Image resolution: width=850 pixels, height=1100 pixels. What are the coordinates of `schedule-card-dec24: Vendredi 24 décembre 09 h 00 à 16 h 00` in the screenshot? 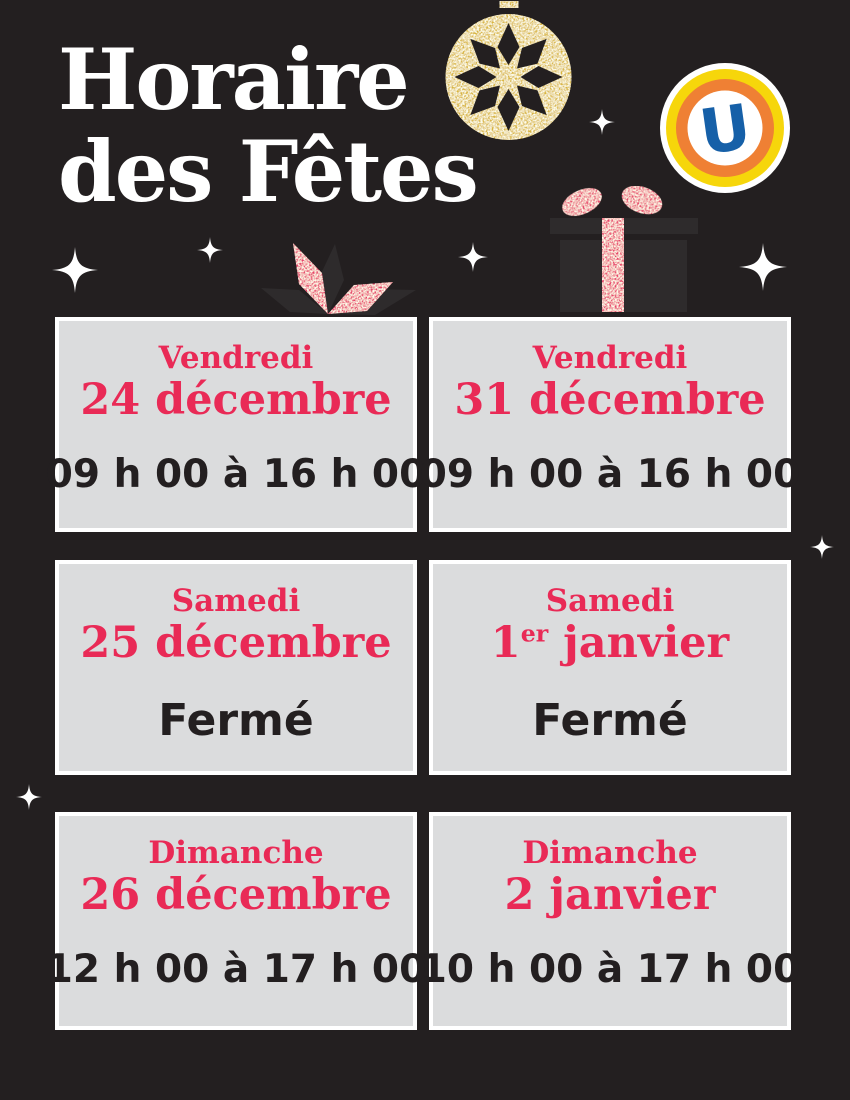 It's located at (236, 424).